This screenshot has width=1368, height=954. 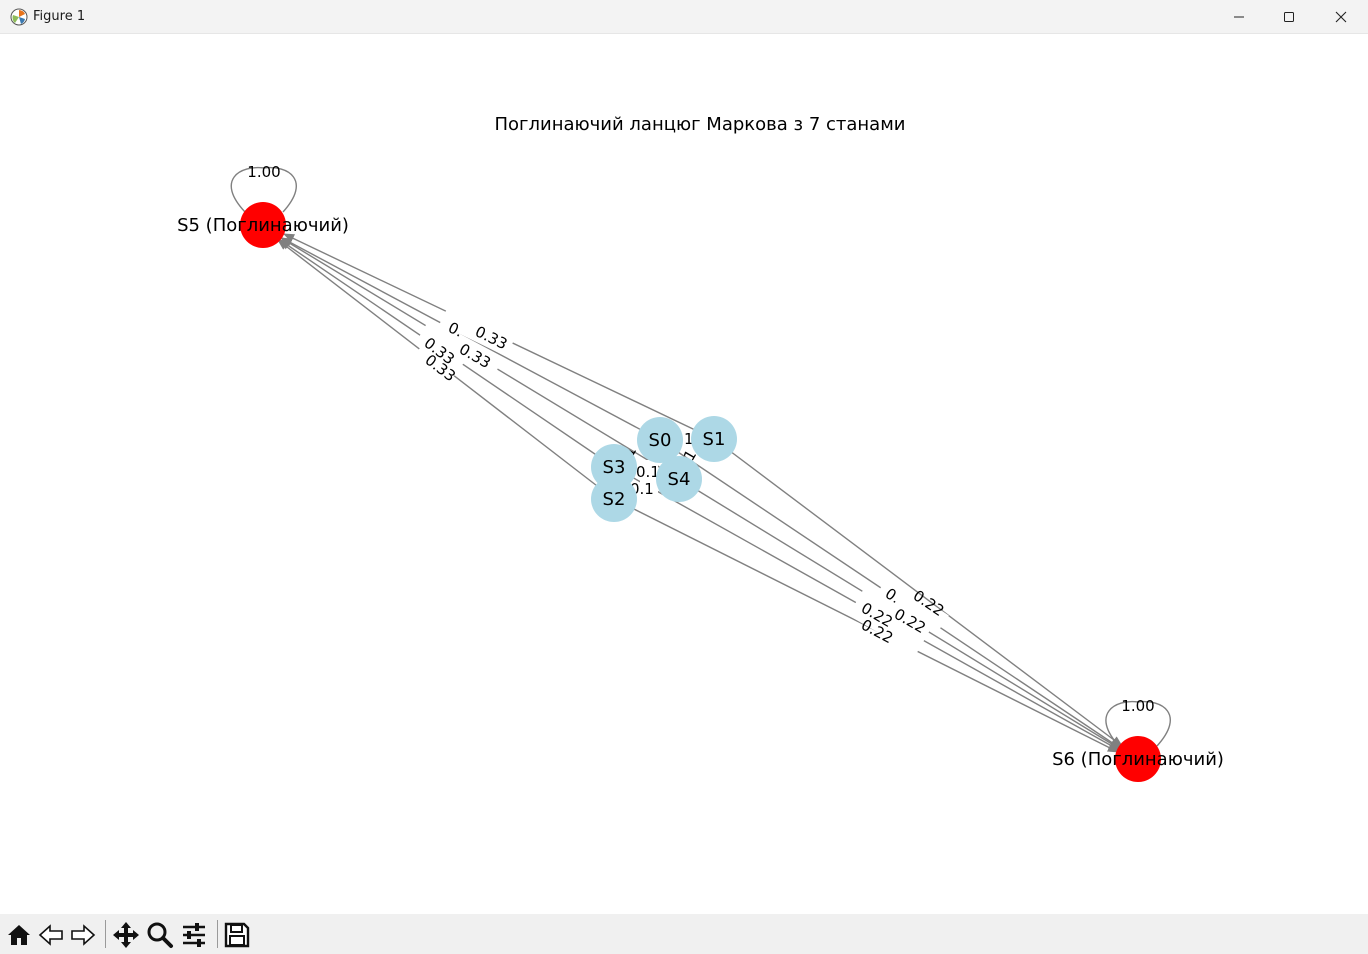 What do you see at coordinates (648, 472) in the screenshot?
I see `edge-label: 0.1` at bounding box center [648, 472].